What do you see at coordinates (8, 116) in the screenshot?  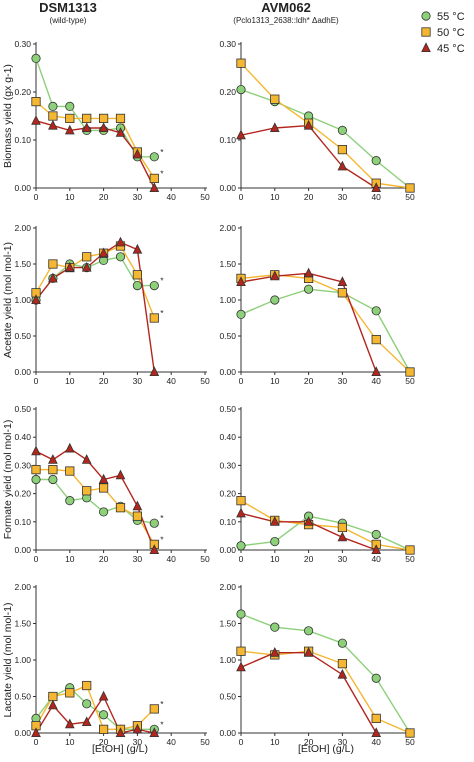 I see `y-axis-label: Biomass yield (gx g-1)` at bounding box center [8, 116].